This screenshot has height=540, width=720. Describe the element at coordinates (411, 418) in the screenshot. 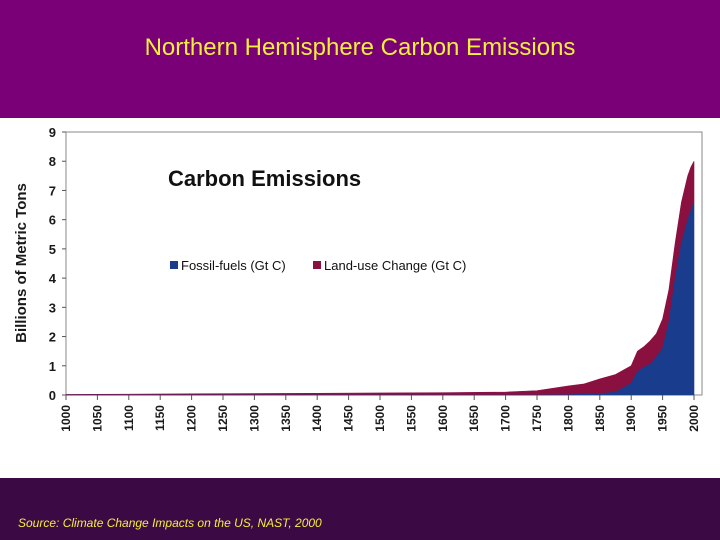

I see `x-tick-label-1550: 1550` at that location.